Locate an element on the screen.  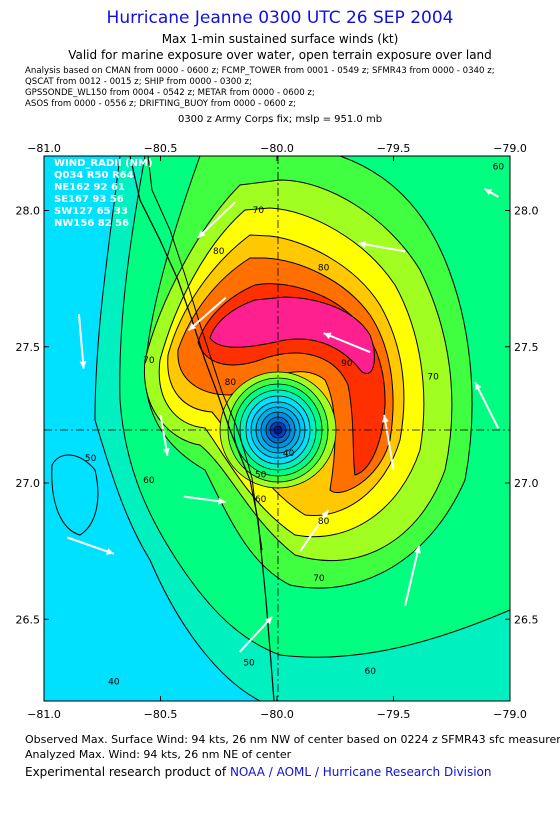
credit-prefix: Experimental research product of is located at coordinates (126, 772).